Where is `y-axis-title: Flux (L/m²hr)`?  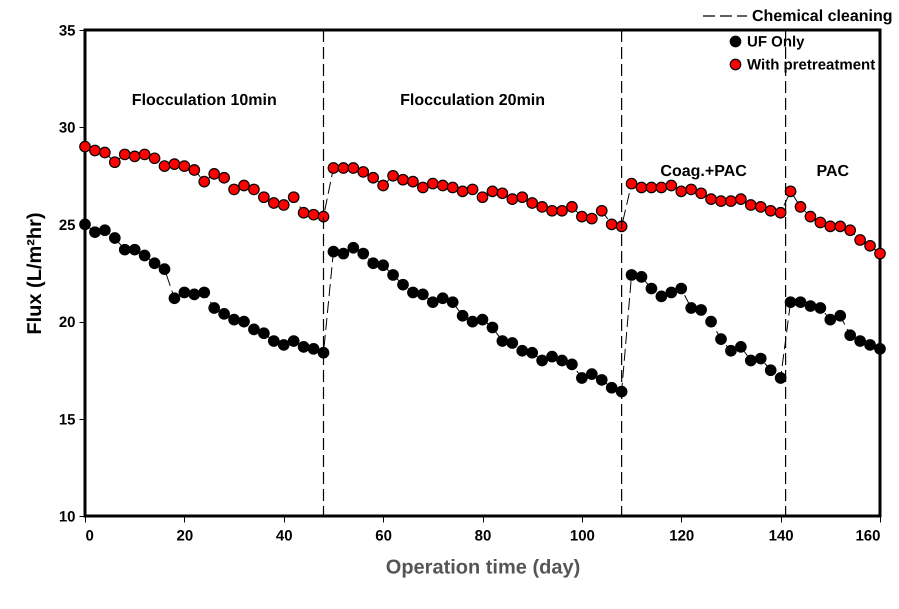
y-axis-title: Flux (L/m²hr) is located at coordinates (35, 273).